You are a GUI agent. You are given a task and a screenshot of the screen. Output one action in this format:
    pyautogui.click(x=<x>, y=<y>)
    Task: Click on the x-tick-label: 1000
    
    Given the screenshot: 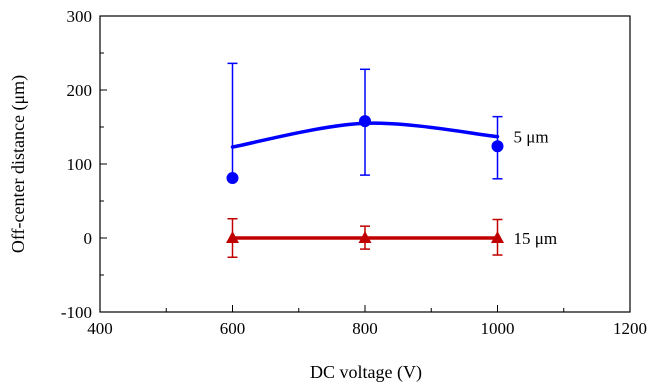 What is the action you would take?
    pyautogui.click(x=498, y=328)
    